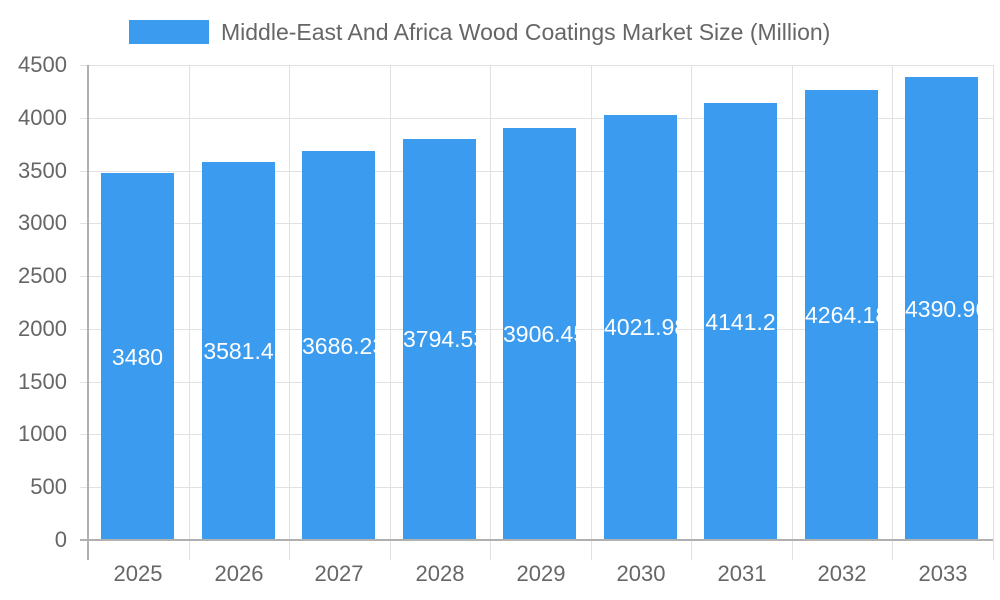 The image size is (1000, 600). Describe the element at coordinates (842, 573) in the screenshot. I see `x-tick-label: 2032` at that location.